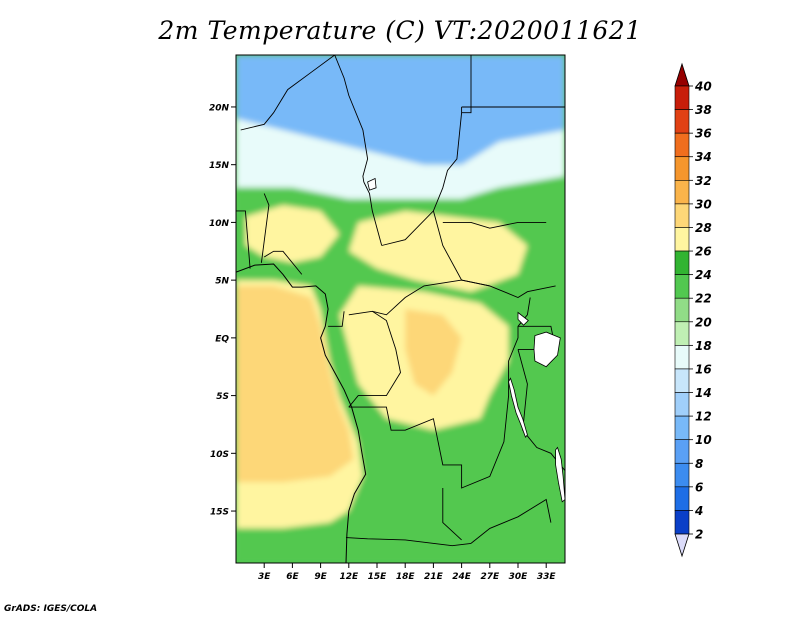  I want to click on colorbar-label: 20, so click(703, 322).